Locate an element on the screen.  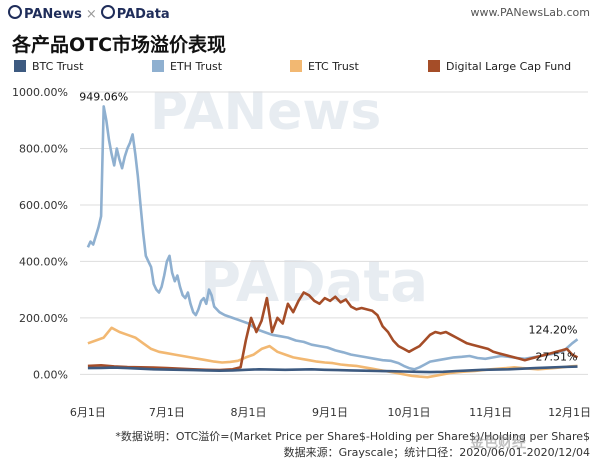
x-tick-label: 8月1日 is located at coordinates (248, 412).